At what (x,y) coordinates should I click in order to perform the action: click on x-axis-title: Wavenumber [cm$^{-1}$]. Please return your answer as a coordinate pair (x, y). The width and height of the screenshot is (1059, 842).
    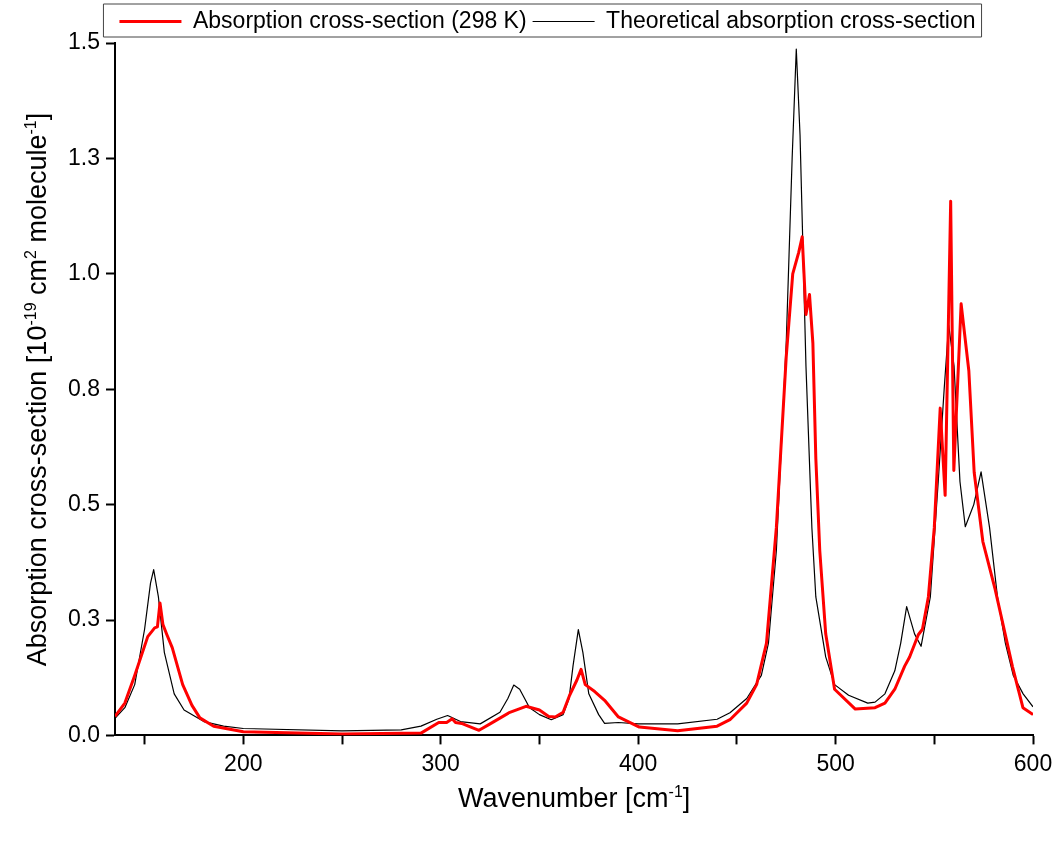
    Looking at the image, I should click on (574, 799).